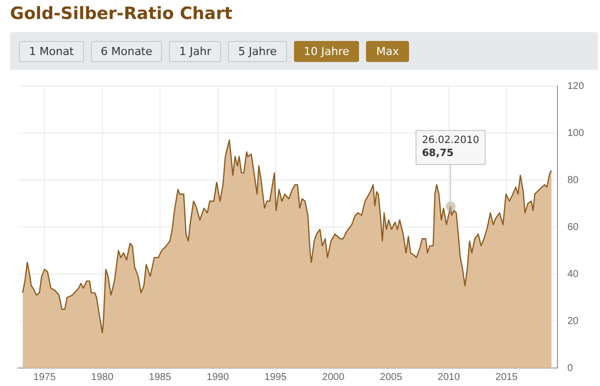 The width and height of the screenshot is (600, 386). What do you see at coordinates (573, 274) in the screenshot?
I see `y-tick-label: 40` at bounding box center [573, 274].